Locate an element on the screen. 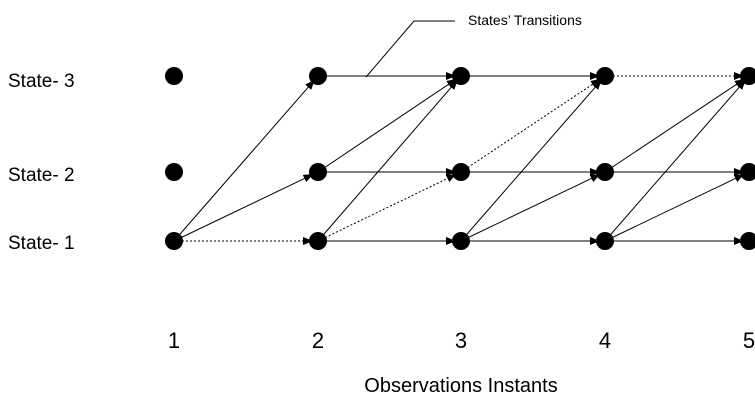  state-node-t1-s3 is located at coordinates (174, 76).